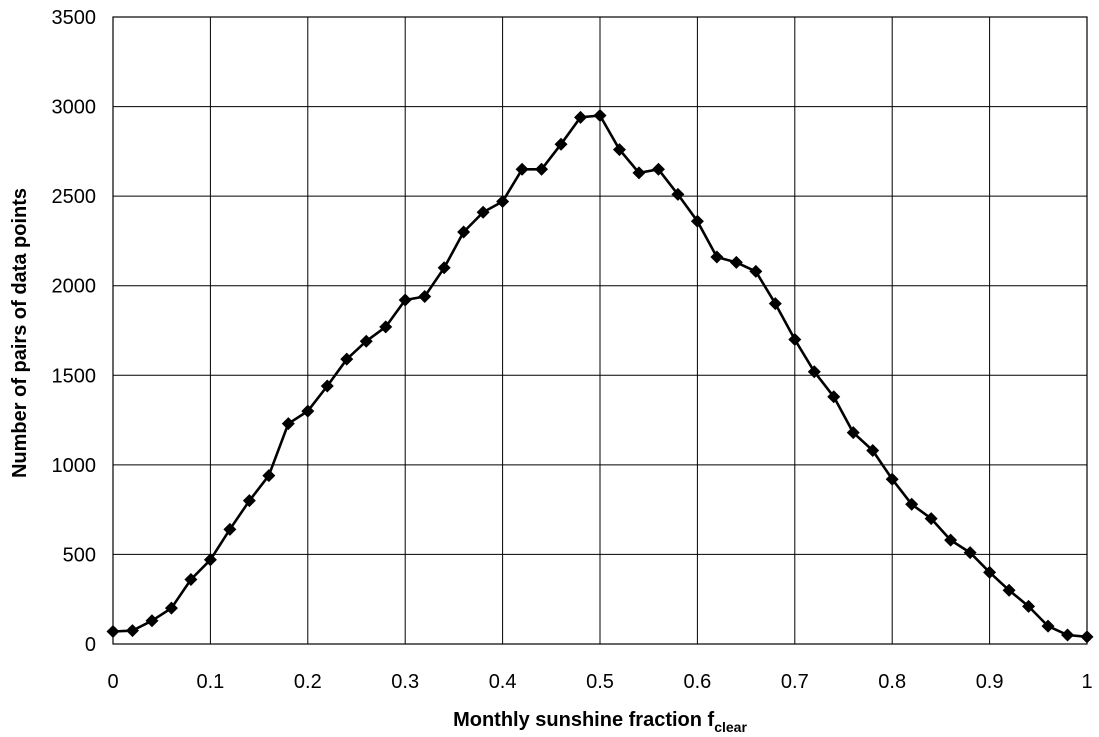  Describe the element at coordinates (711, 720) in the screenshot. I see `x-axis-title-symbol: f` at that location.